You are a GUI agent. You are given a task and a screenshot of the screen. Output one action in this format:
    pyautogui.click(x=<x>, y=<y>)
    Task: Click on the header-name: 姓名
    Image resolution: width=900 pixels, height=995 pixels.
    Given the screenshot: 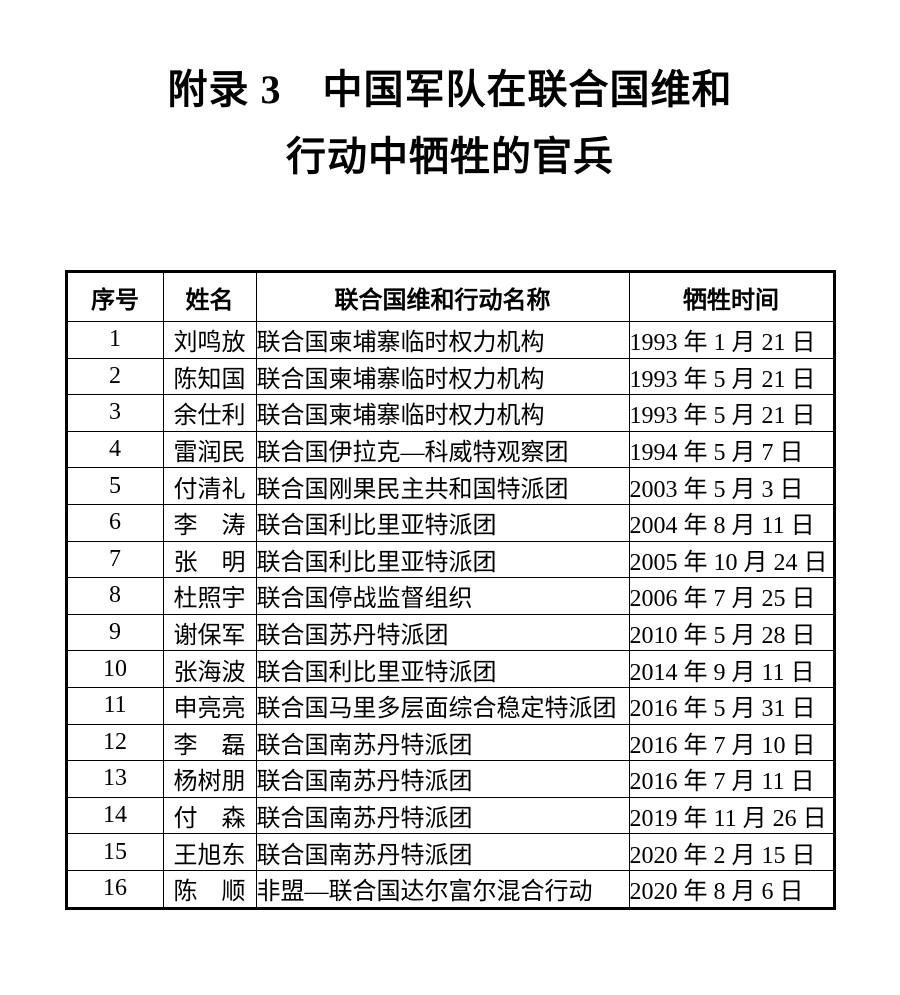 What is the action you would take?
    pyautogui.click(x=209, y=296)
    